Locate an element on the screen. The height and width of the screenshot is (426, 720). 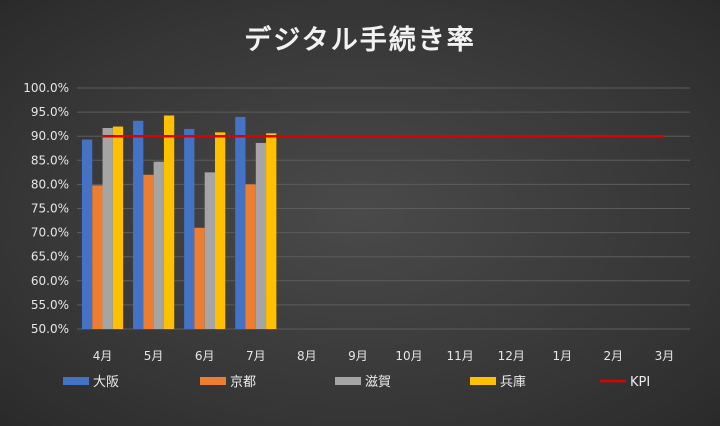
x-tick-label: 8月 is located at coordinates (307, 356).